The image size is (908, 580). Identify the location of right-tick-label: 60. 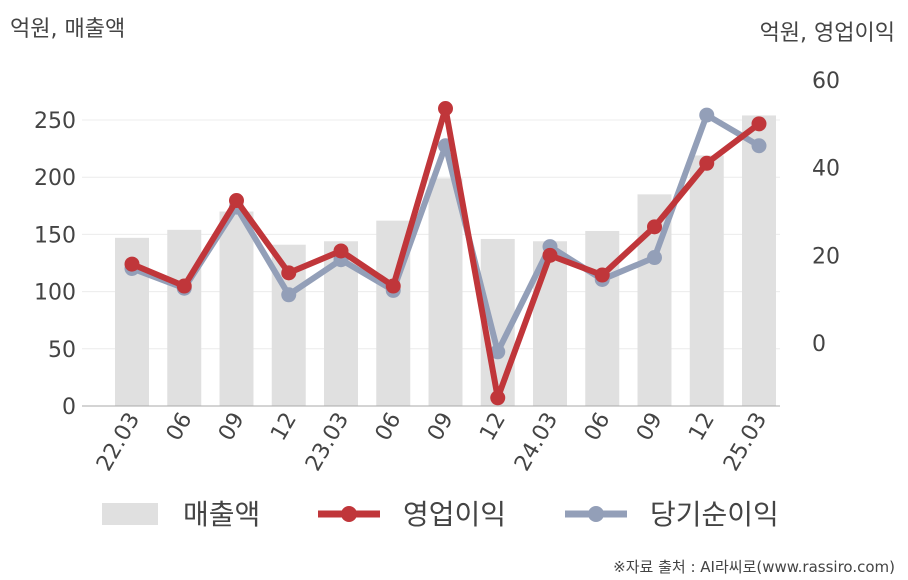
(826, 81).